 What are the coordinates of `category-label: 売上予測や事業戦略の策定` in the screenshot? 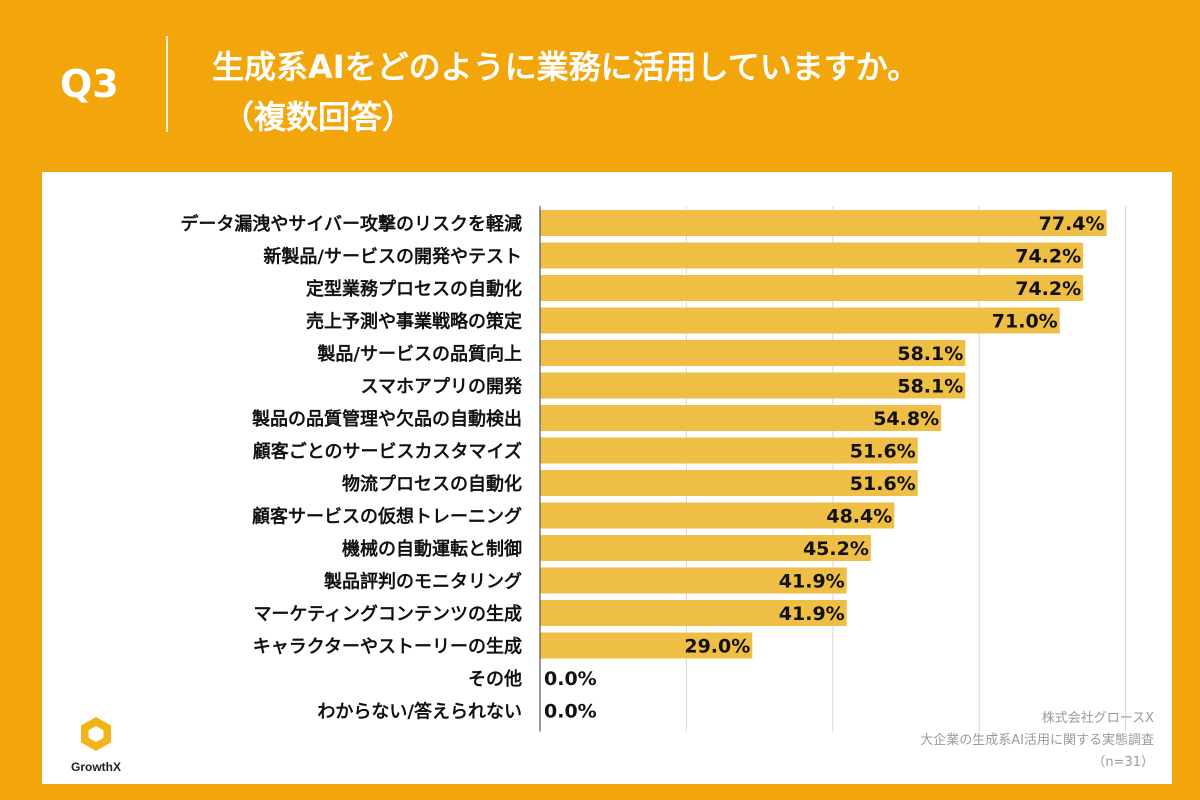 It's located at (414, 322).